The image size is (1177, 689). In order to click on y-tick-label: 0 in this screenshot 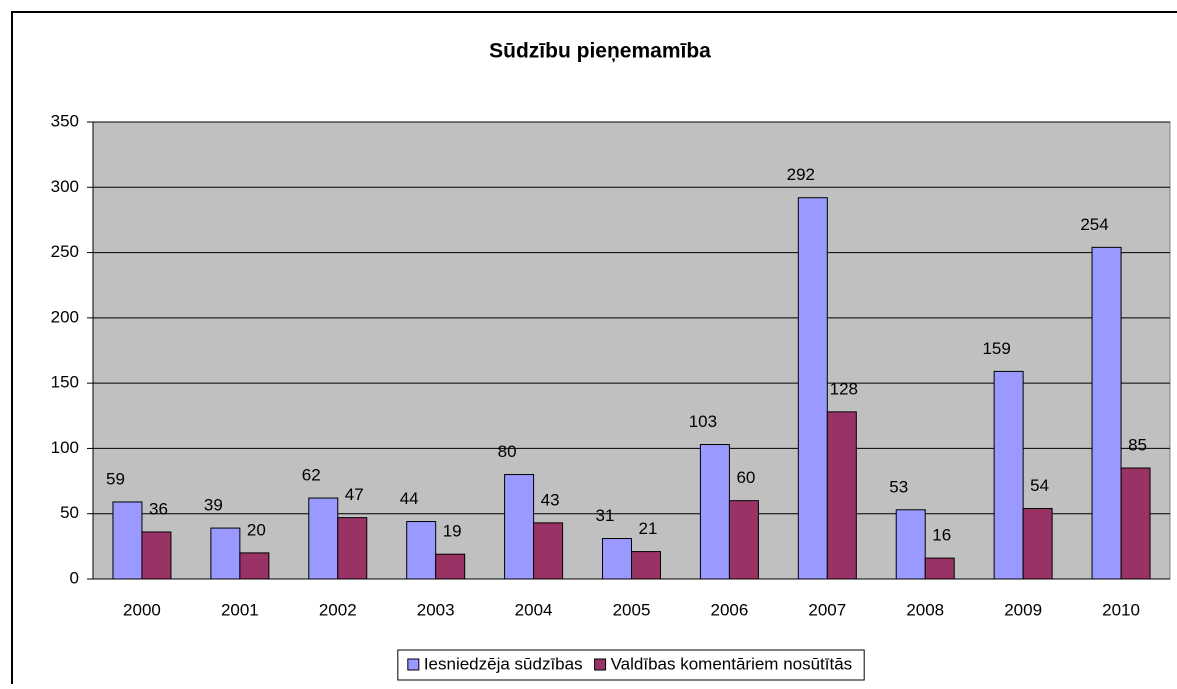, I will do `click(74, 577)`.